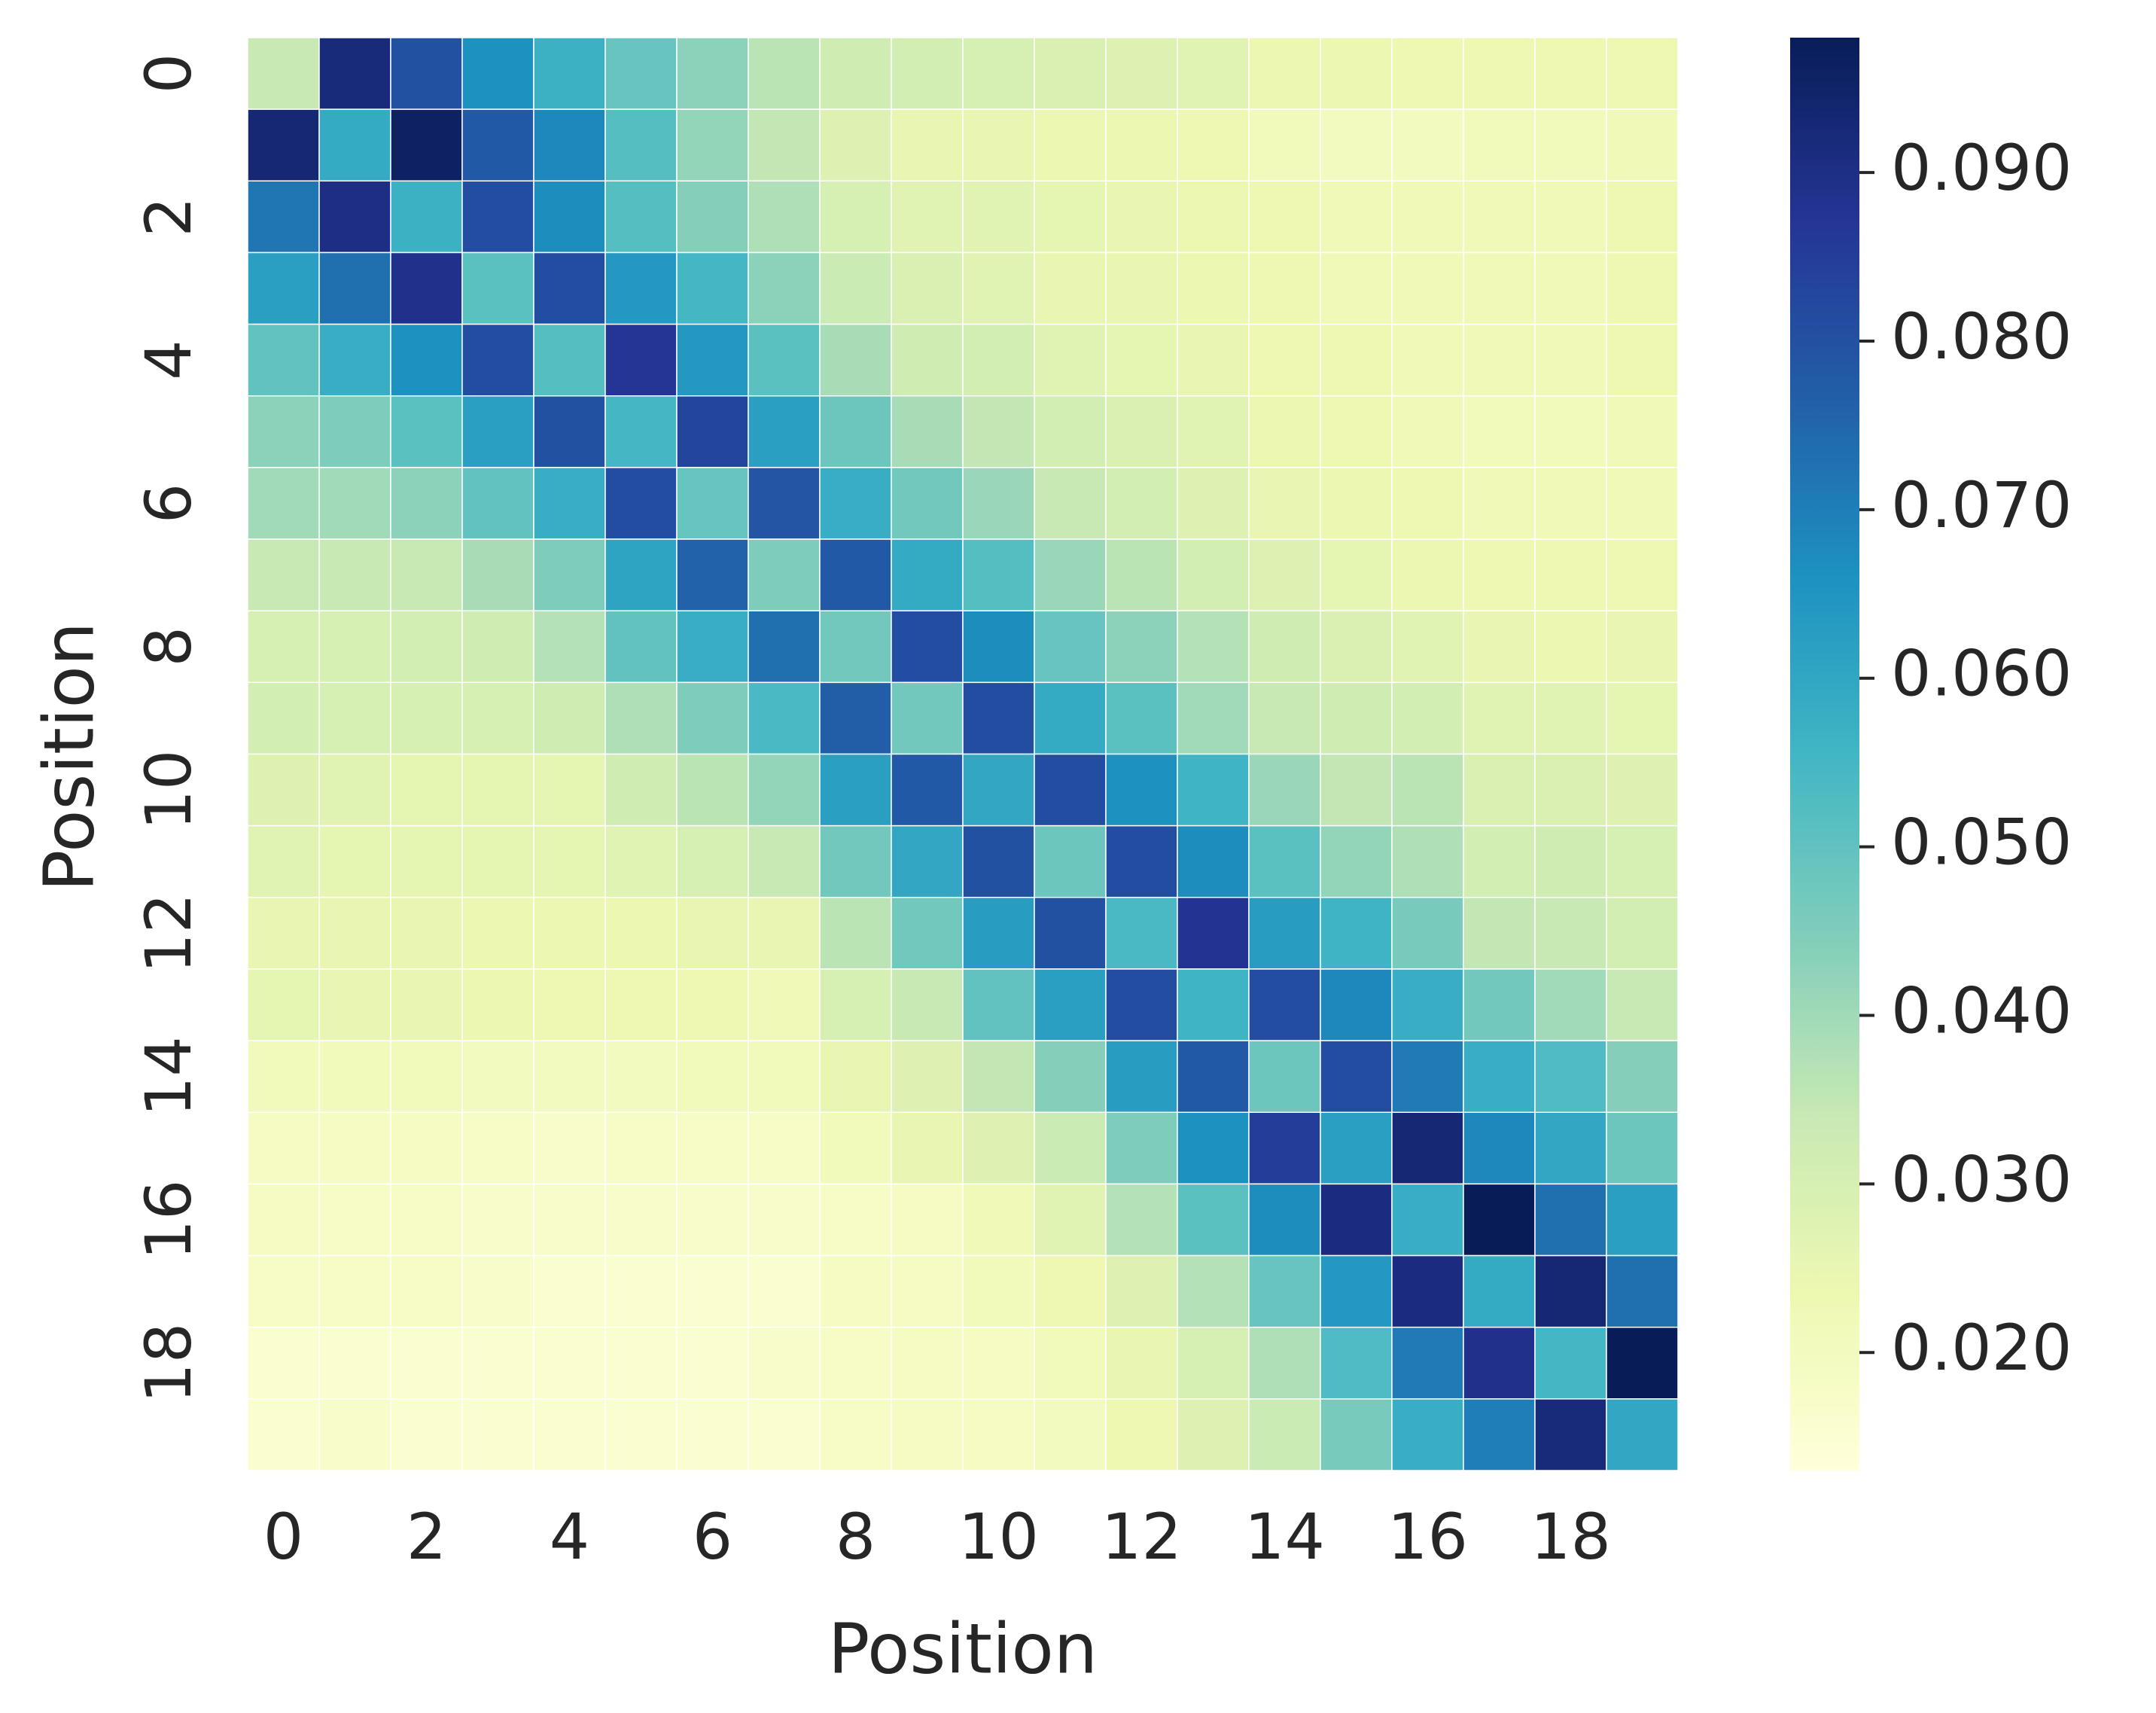  I want to click on heatmap-cell-r5-c13, so click(1213, 431).